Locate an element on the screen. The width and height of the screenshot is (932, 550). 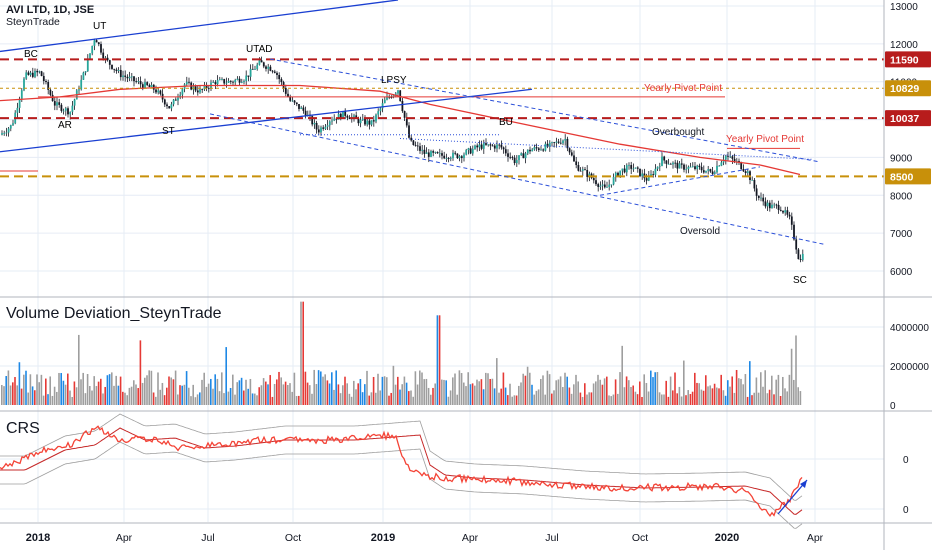
label-utad: UTAD is located at coordinates (259, 49).